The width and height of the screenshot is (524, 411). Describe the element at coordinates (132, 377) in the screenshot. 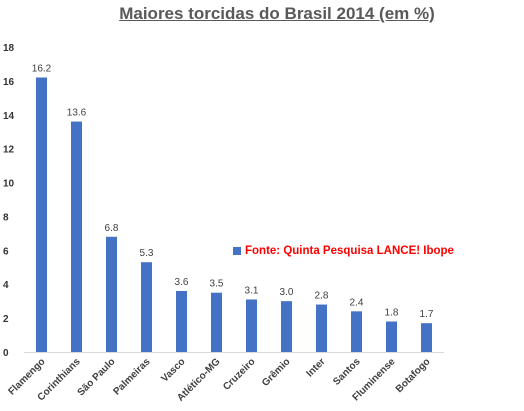

I see `x-tick-label: Palmeiras` at that location.